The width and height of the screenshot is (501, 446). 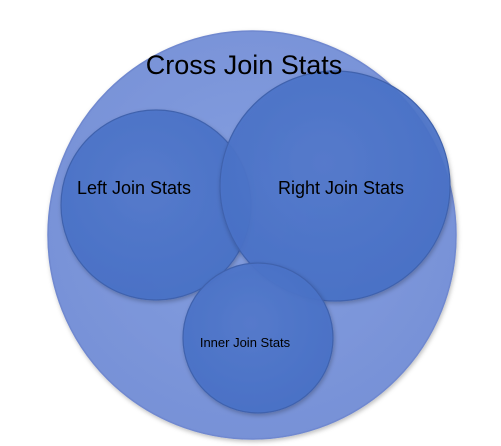 I want to click on left-join-label: Left Join Stats, so click(x=134, y=188).